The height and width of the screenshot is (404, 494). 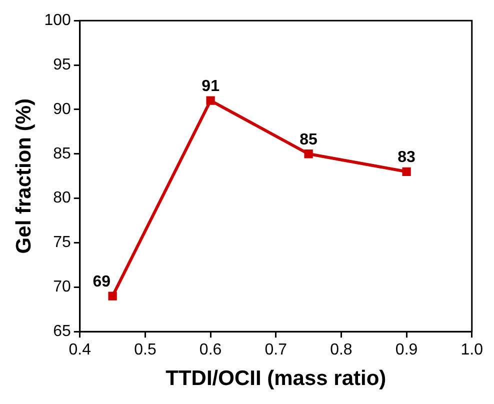 I want to click on y-tick-label: 100, so click(x=57, y=21).